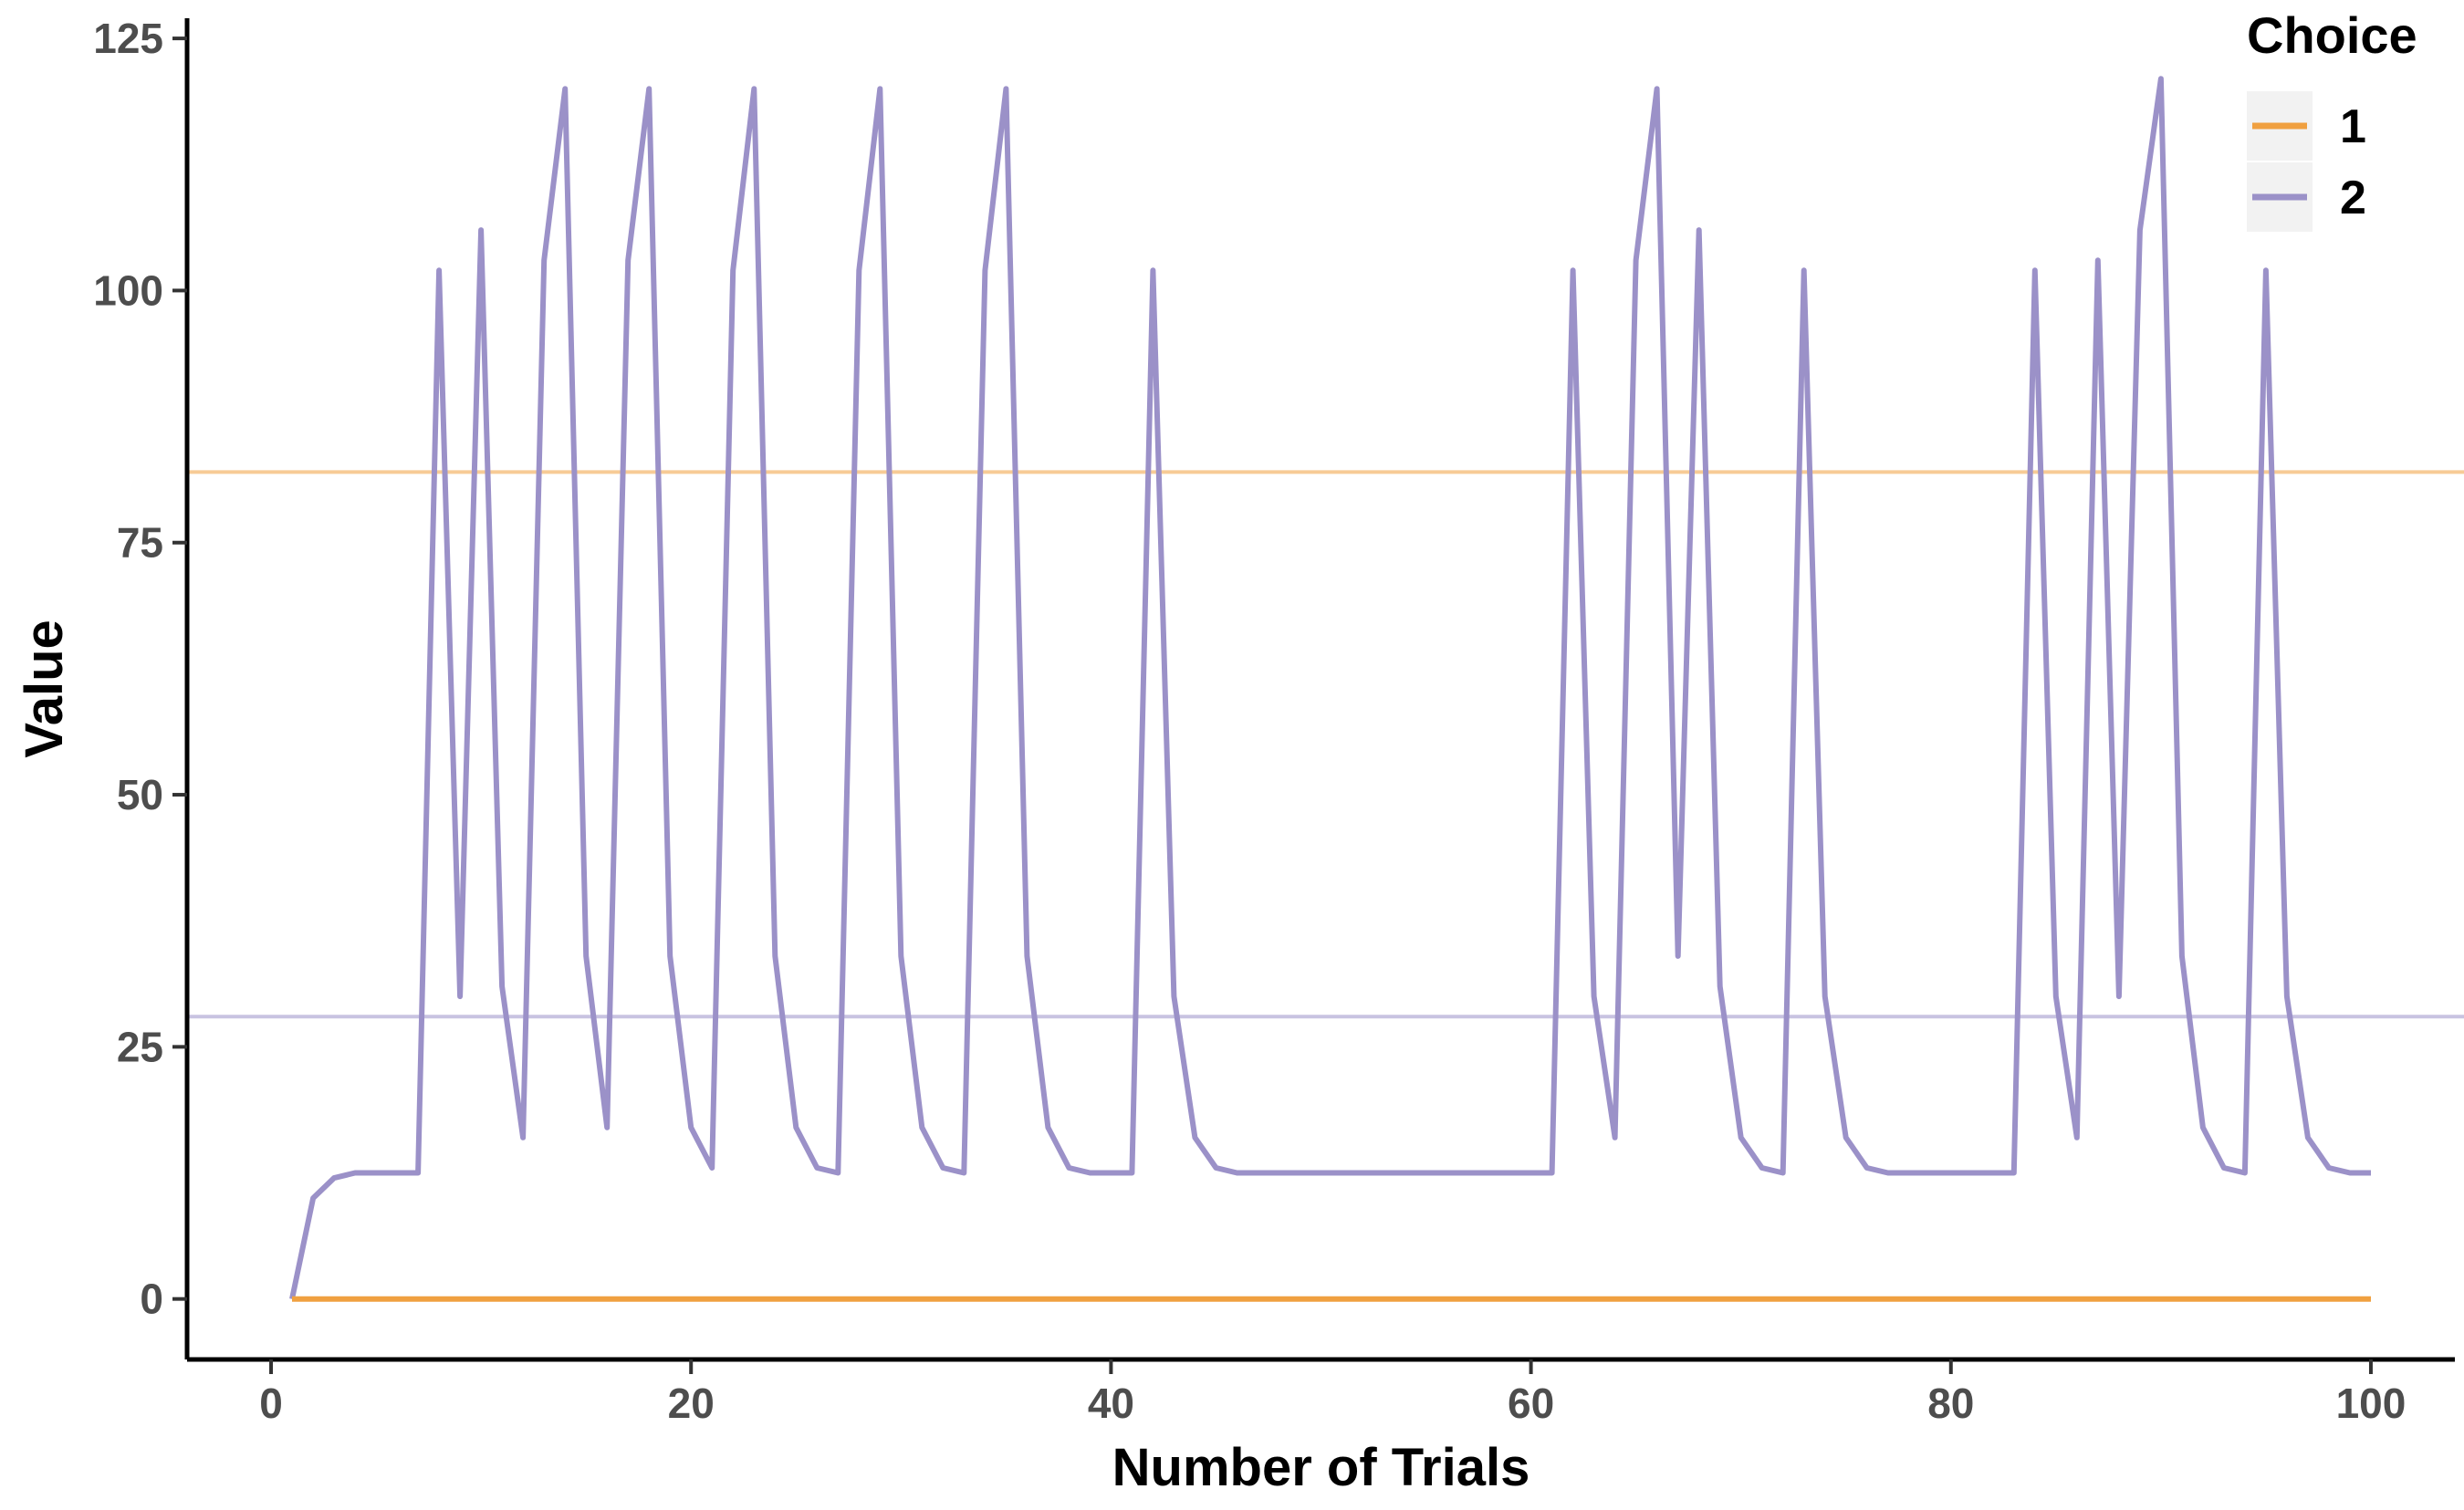 This screenshot has height=1510, width=2464. What do you see at coordinates (140, 543) in the screenshot?
I see `y-tick-label: 75` at bounding box center [140, 543].